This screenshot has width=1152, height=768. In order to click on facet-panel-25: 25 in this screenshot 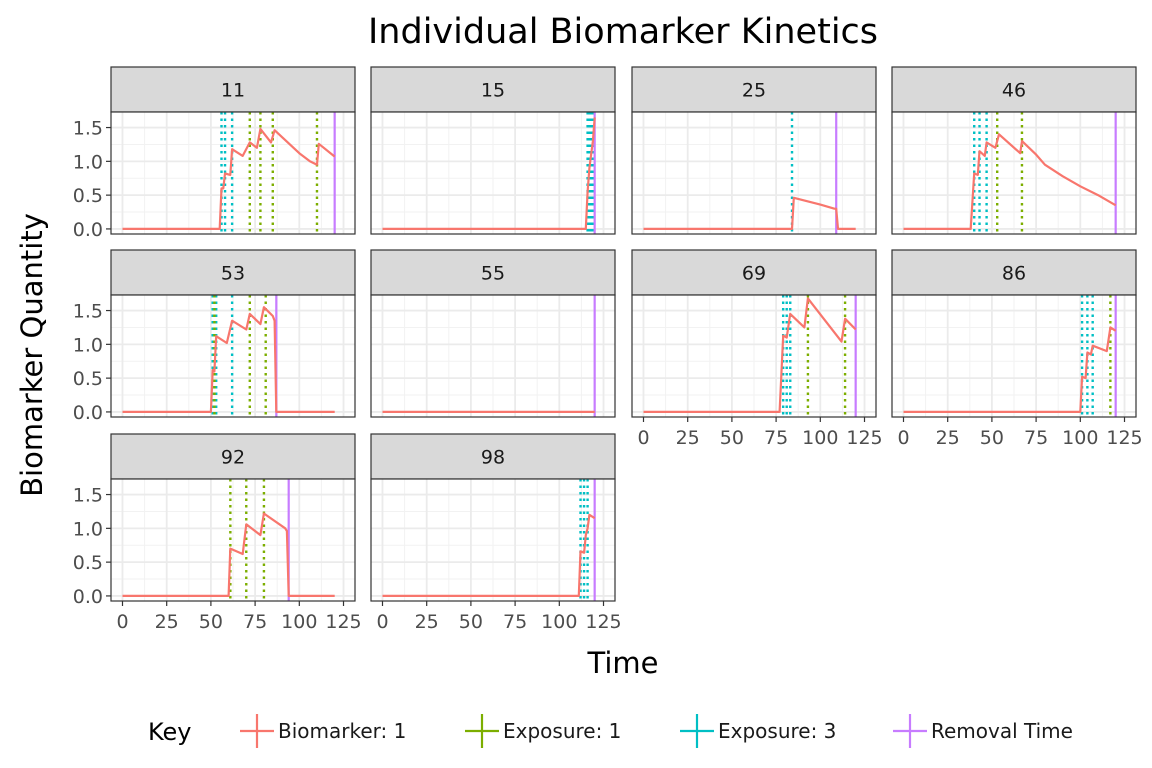, I will do `click(754, 150)`.